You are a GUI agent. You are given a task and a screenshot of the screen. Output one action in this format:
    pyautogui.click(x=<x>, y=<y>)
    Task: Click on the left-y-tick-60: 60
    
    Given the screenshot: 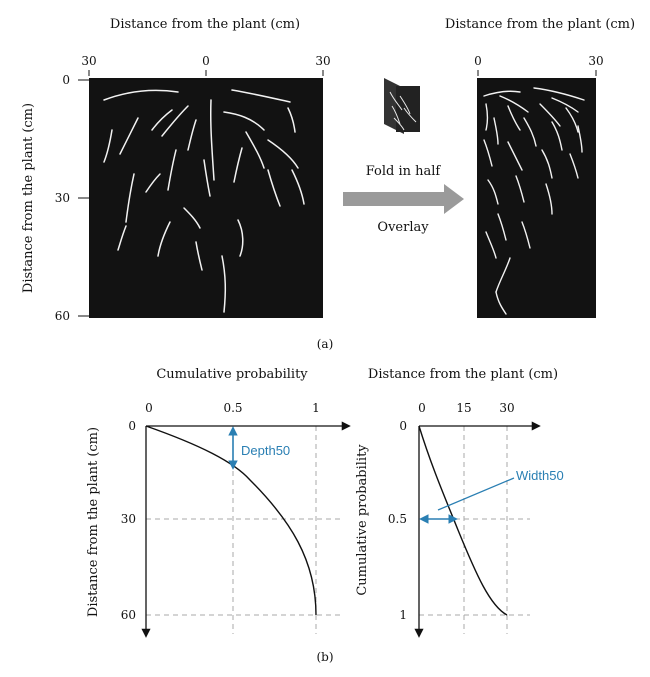 What is the action you would take?
    pyautogui.click(x=62, y=316)
    